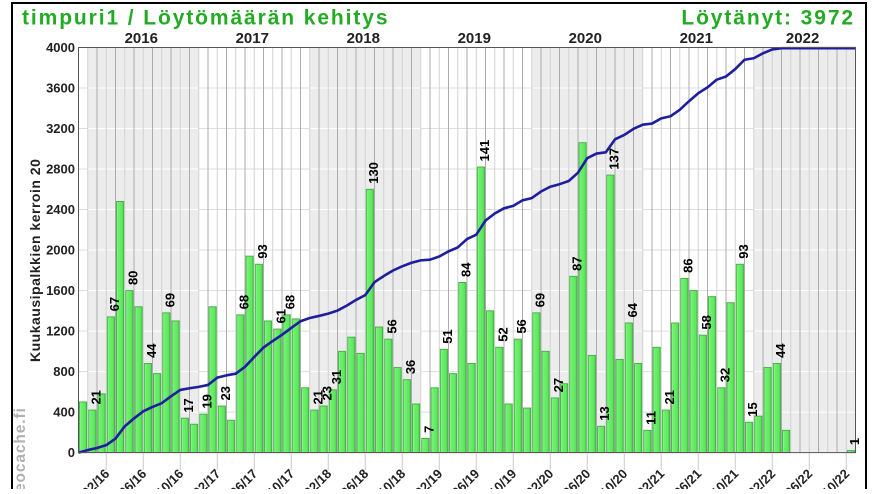  What do you see at coordinates (60, 209) in the screenshot?
I see `svg-text: 2400` at bounding box center [60, 209].